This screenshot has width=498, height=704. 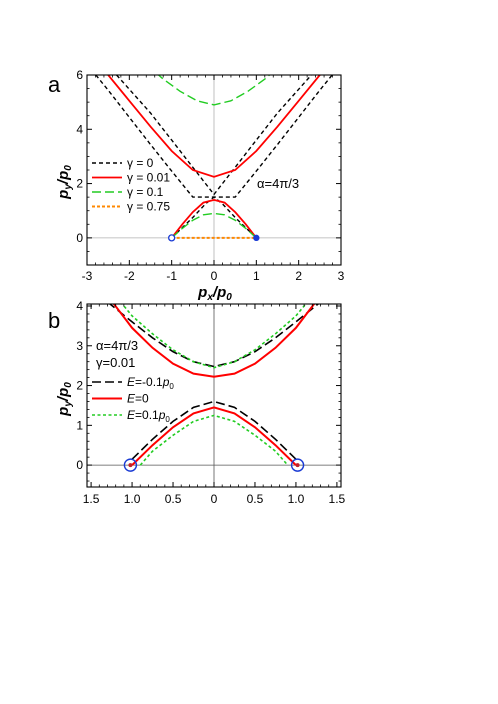 What do you see at coordinates (54, 84) in the screenshot?
I see `panel-label-a: a` at bounding box center [54, 84].